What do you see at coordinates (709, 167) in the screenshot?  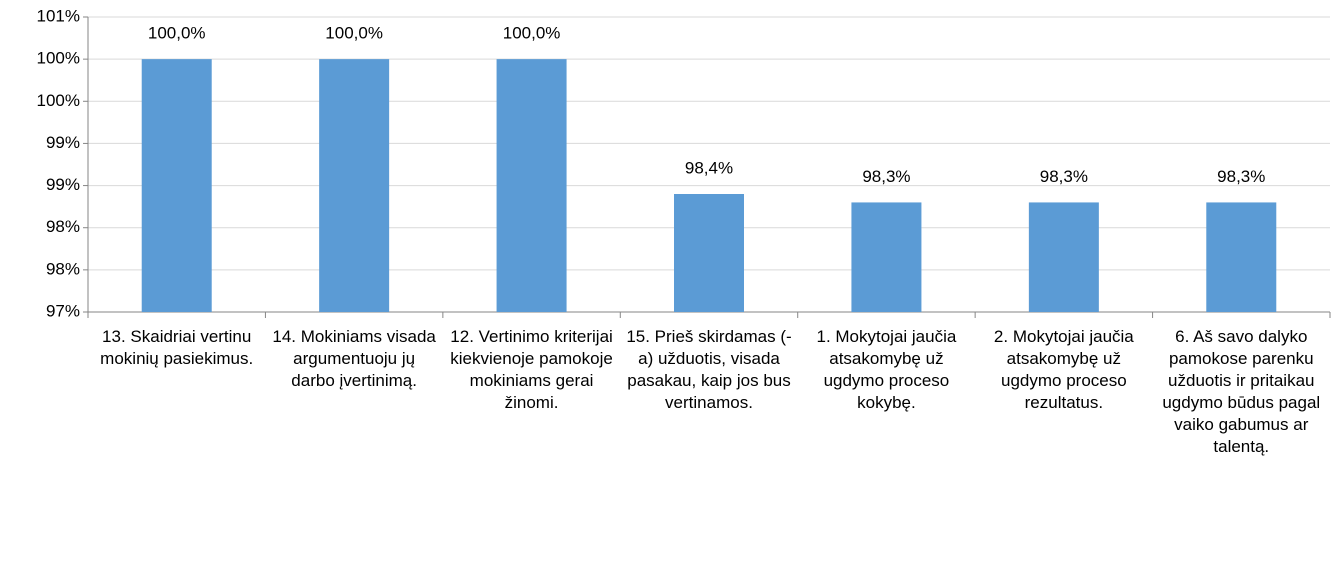 I see `data-label: 98,4%` at bounding box center [709, 167].